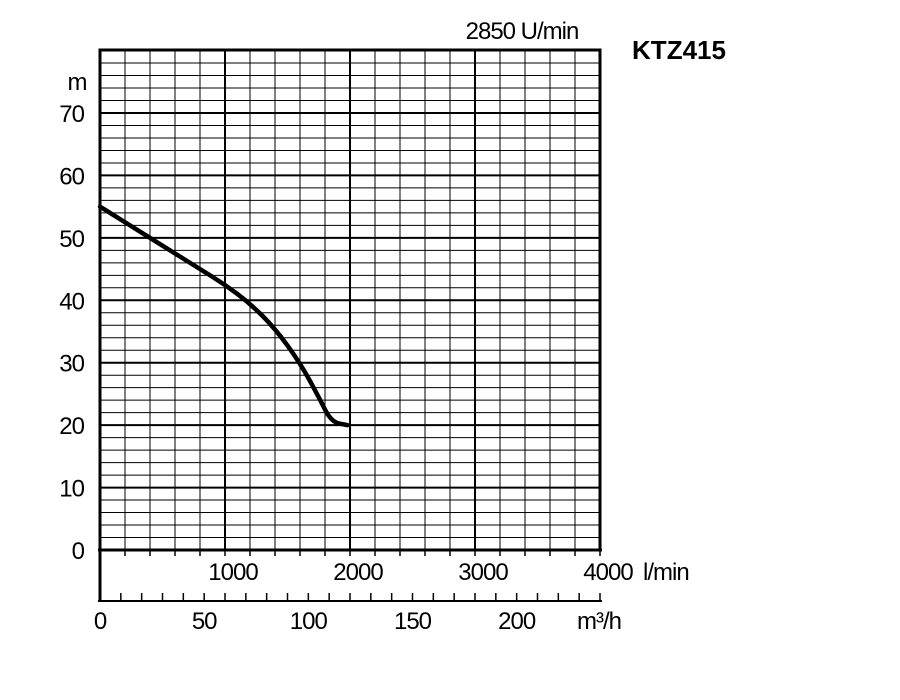 This screenshot has width=900, height=700. What do you see at coordinates (71, 426) in the screenshot?
I see `y-tick-label: 20` at bounding box center [71, 426].